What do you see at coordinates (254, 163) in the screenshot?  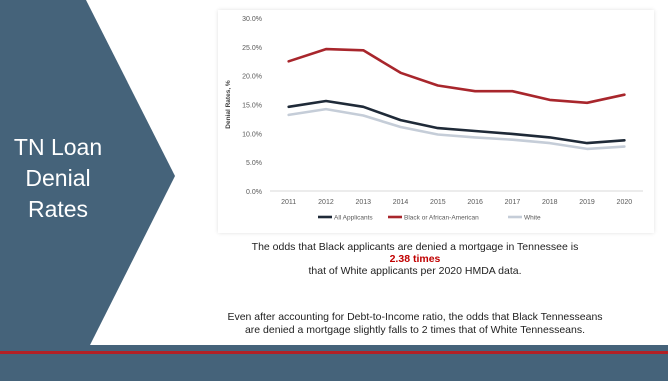 I see `y-tick-label: 5.0%` at bounding box center [254, 163].